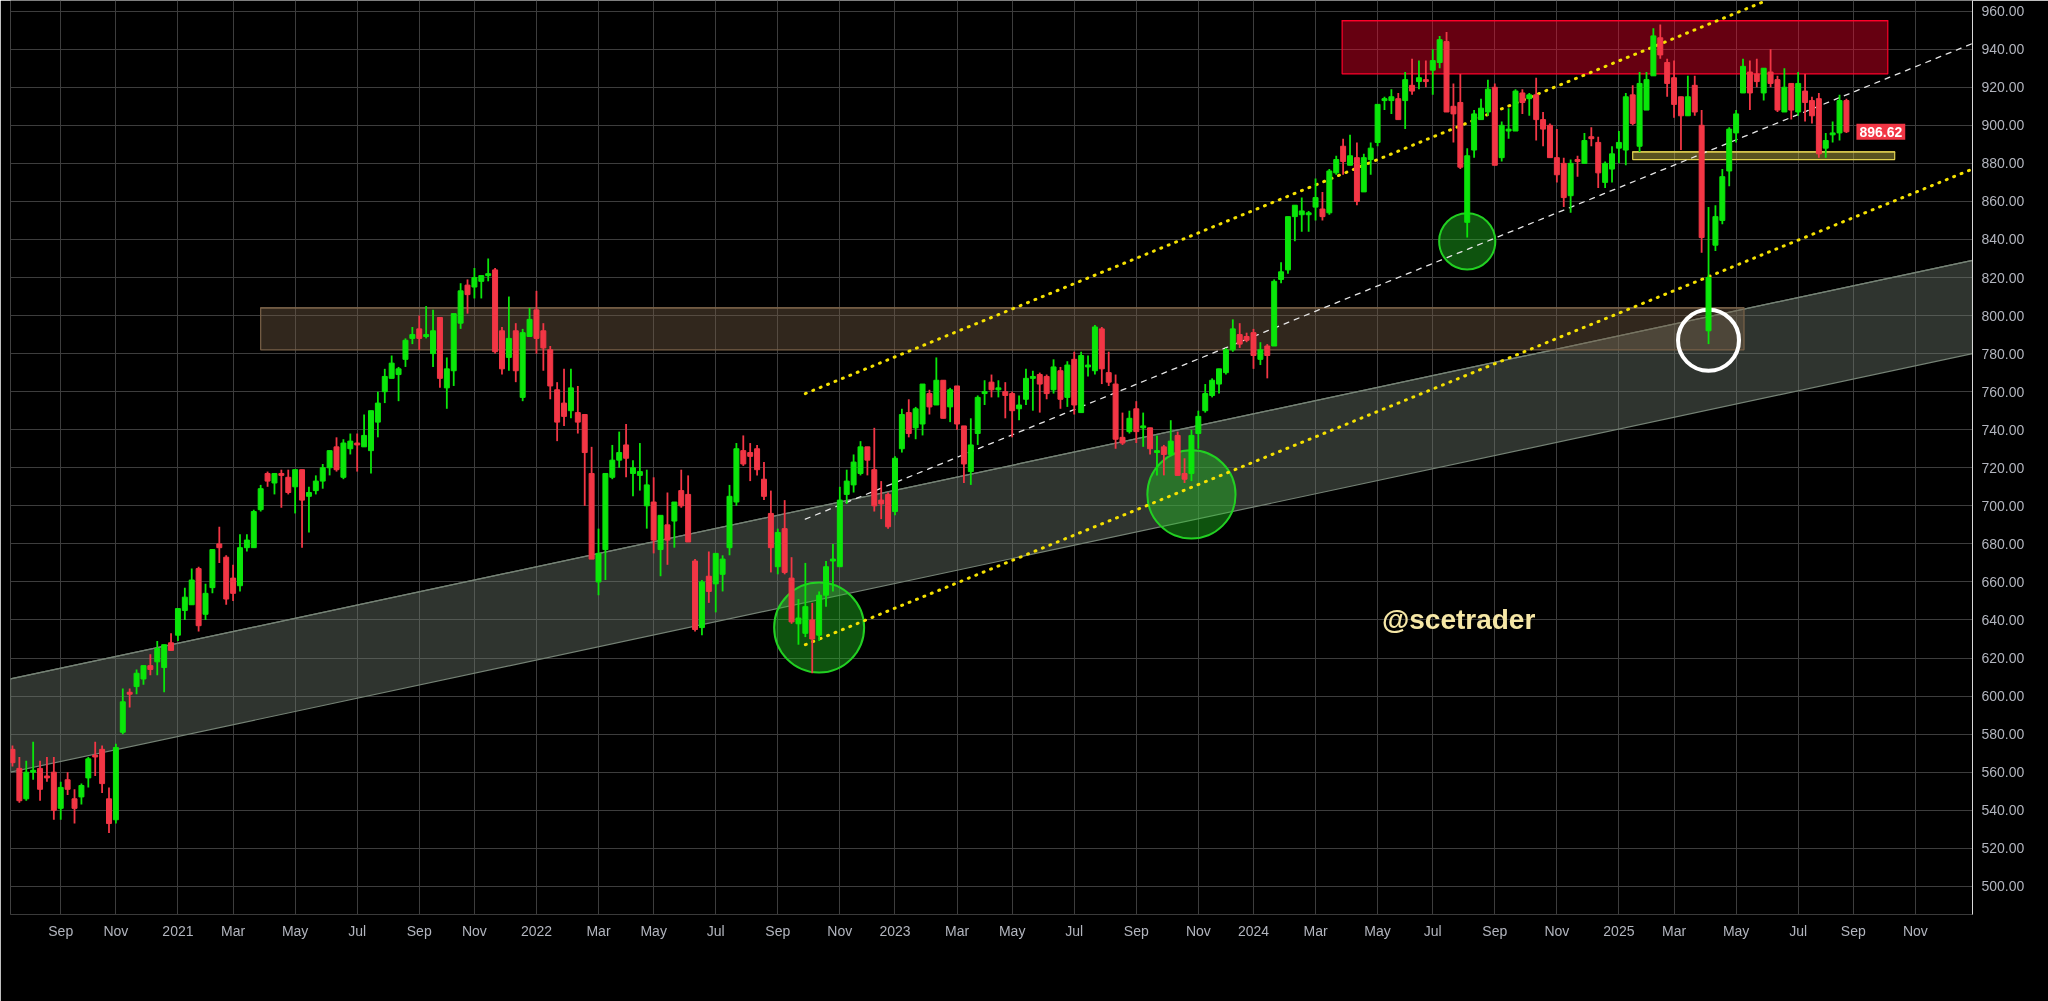 The height and width of the screenshot is (1001, 2048). I want to click on x-tick-label: 2024, so click(1253, 930).